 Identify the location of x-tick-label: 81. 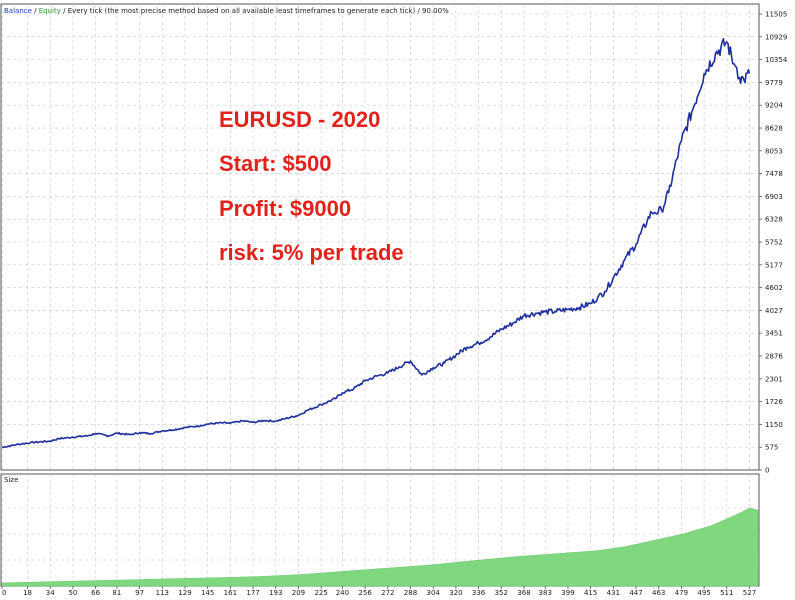
(116, 593).